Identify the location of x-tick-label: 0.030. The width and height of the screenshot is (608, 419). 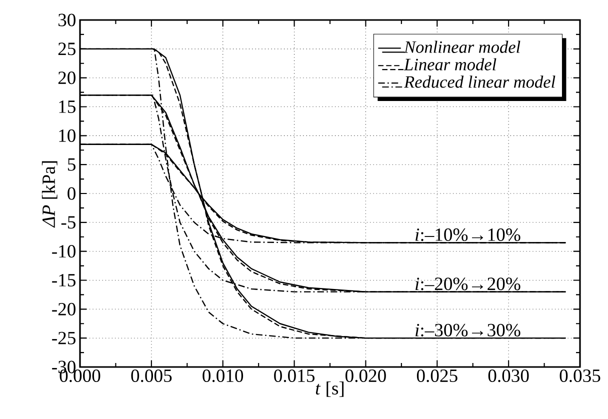
(508, 375).